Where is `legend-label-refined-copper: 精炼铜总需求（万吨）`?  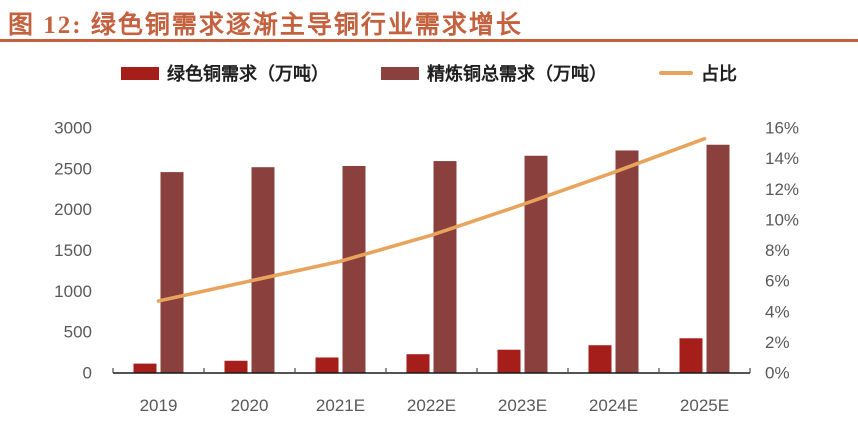
legend-label-refined-copper: 精炼铜总需求（万吨） is located at coordinates (517, 74).